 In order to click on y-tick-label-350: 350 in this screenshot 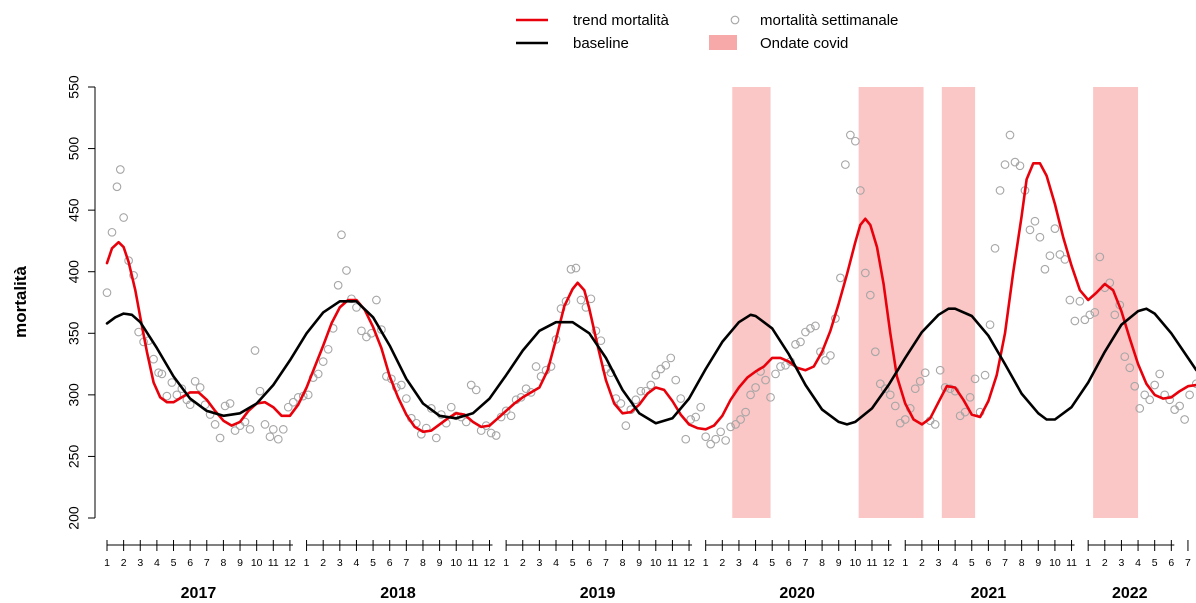, I will do `click(74, 333)`.